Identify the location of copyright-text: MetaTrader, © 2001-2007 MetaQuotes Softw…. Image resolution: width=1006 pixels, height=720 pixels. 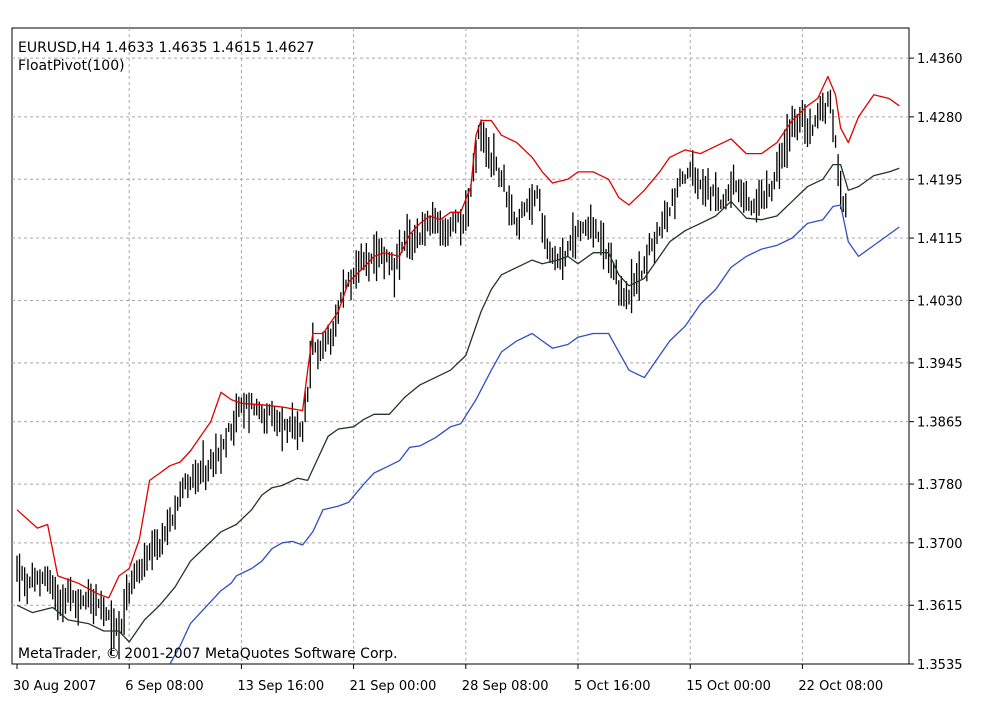
(208, 654).